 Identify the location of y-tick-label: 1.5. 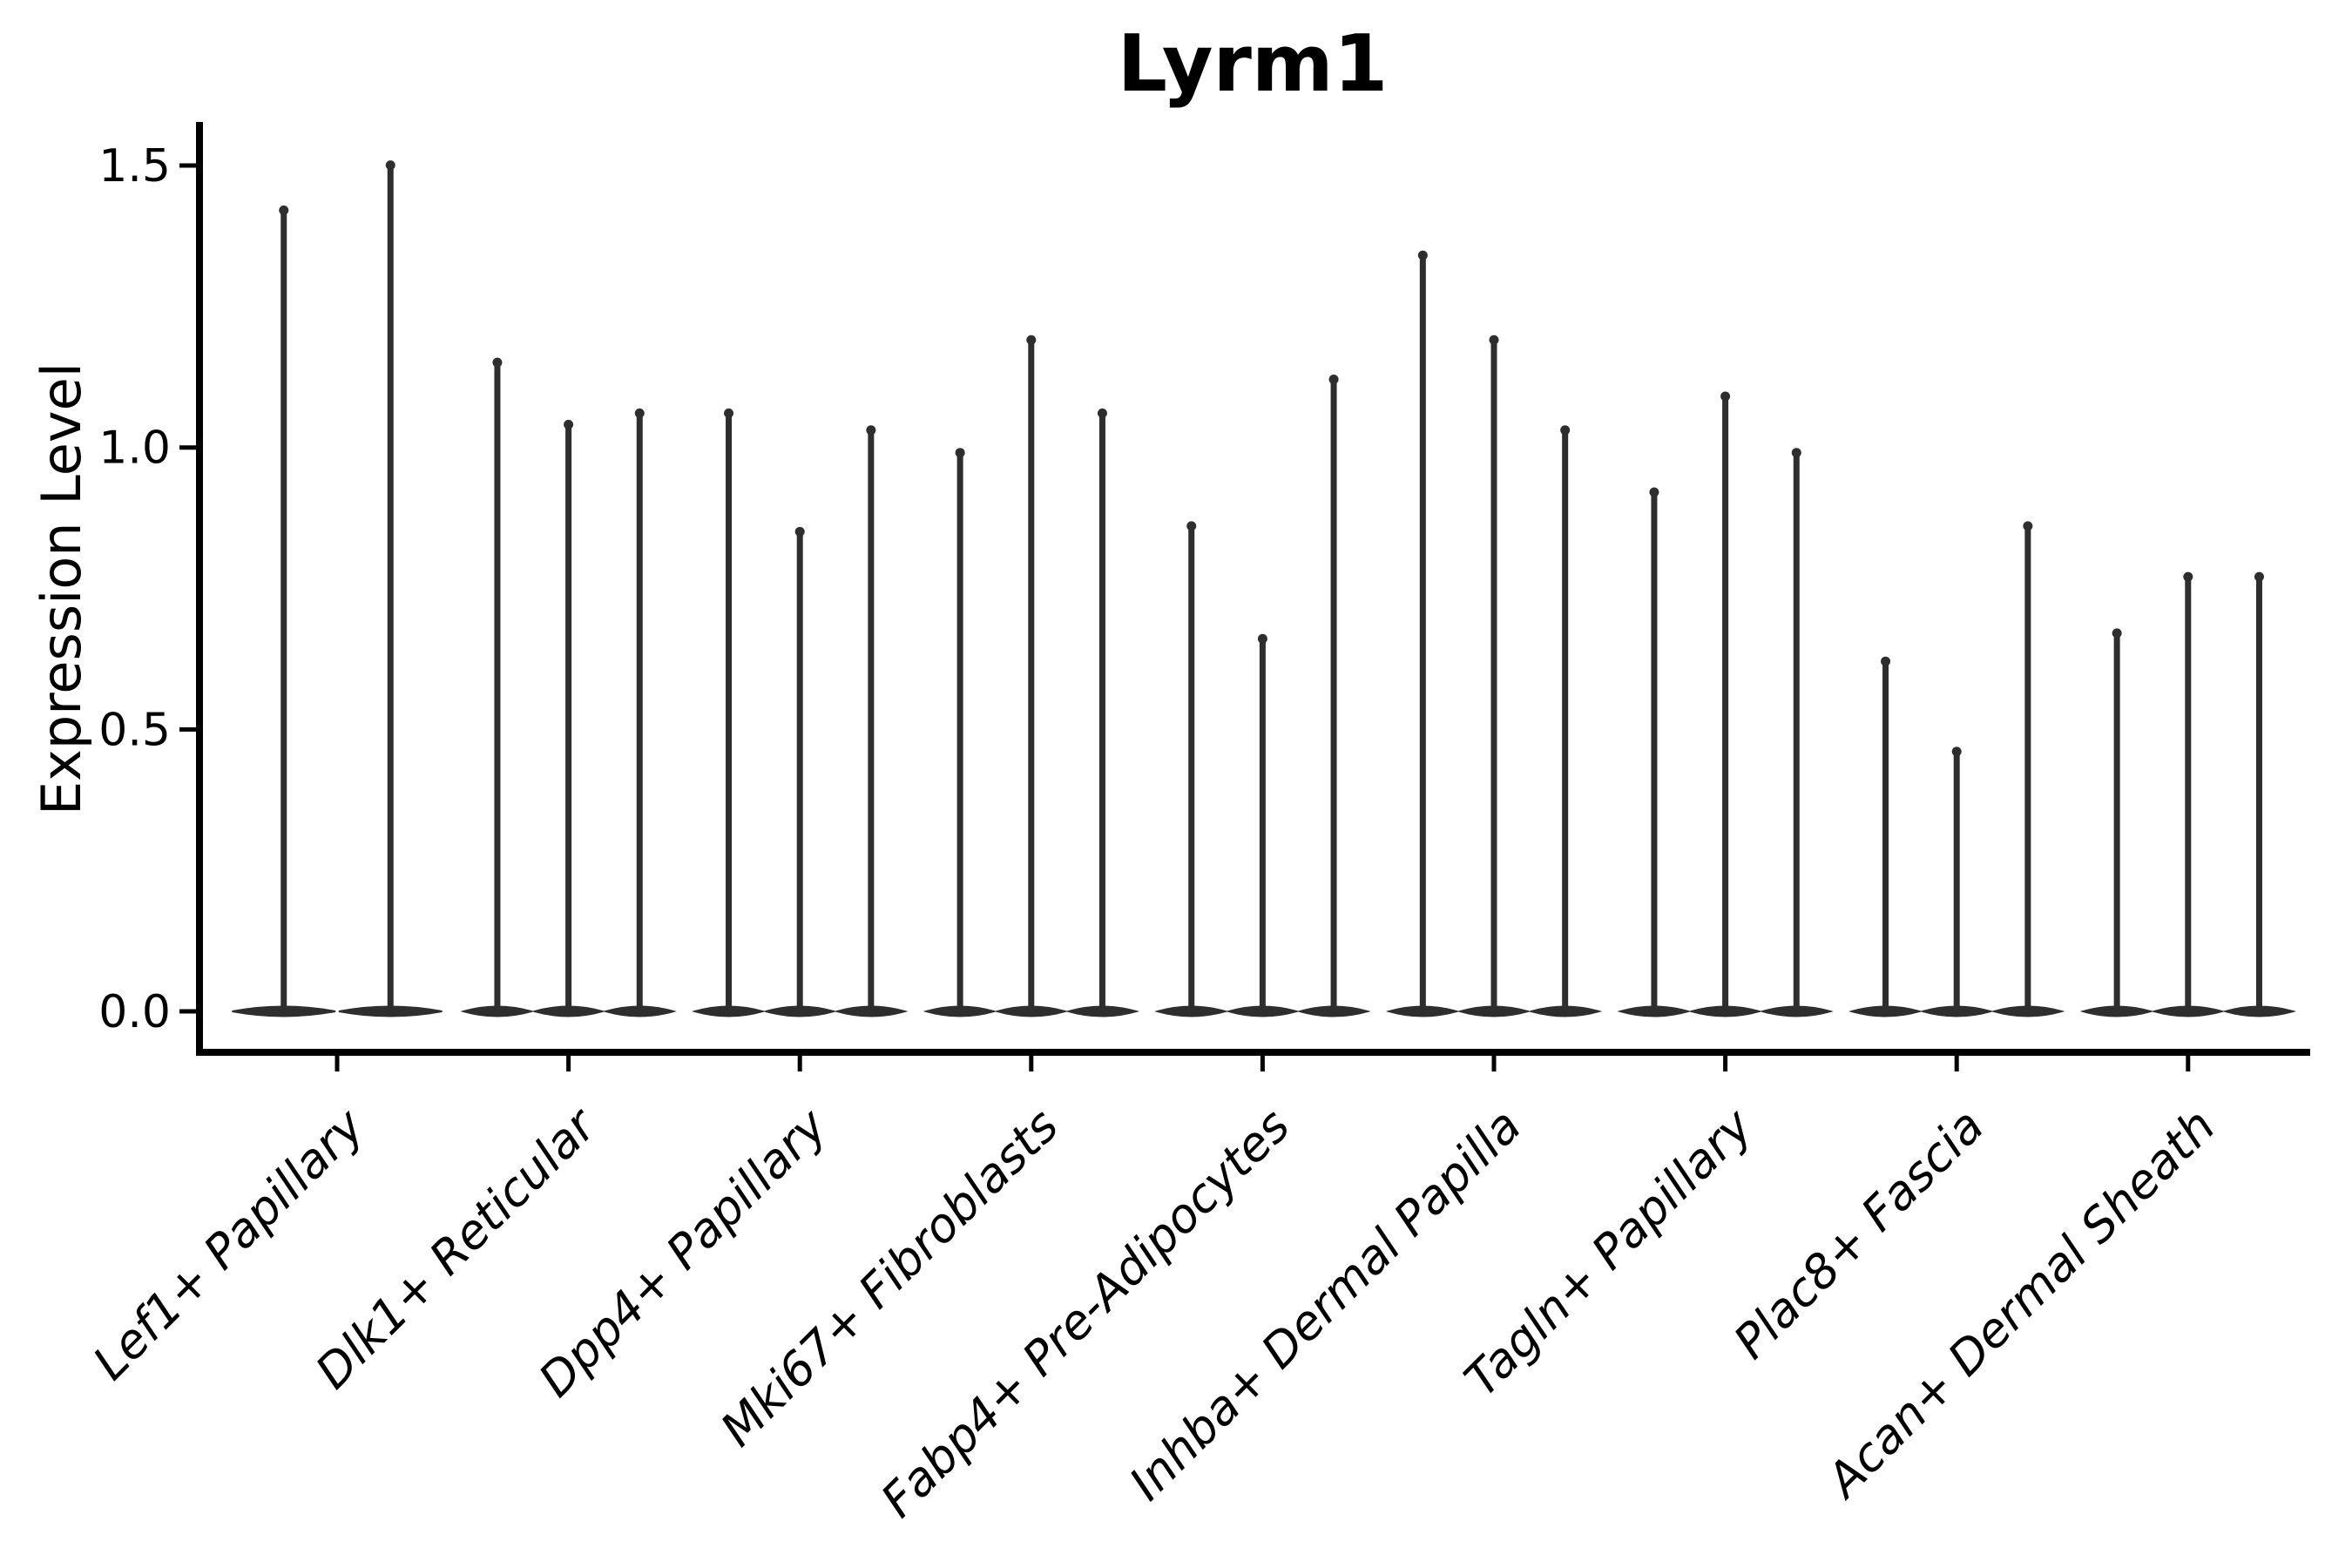
(134, 166).